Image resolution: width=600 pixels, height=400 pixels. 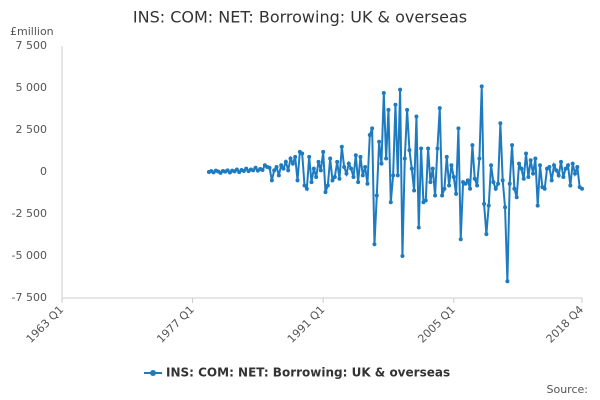 I want to click on y-tick-label: 0, so click(x=43, y=171).